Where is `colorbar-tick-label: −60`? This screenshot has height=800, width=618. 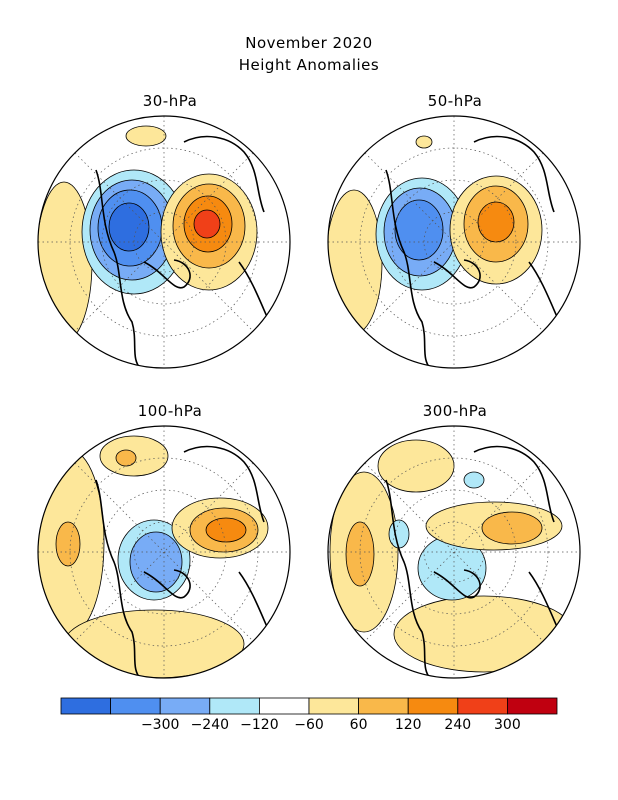 colorbar-tick-label: −60 is located at coordinates (309, 725).